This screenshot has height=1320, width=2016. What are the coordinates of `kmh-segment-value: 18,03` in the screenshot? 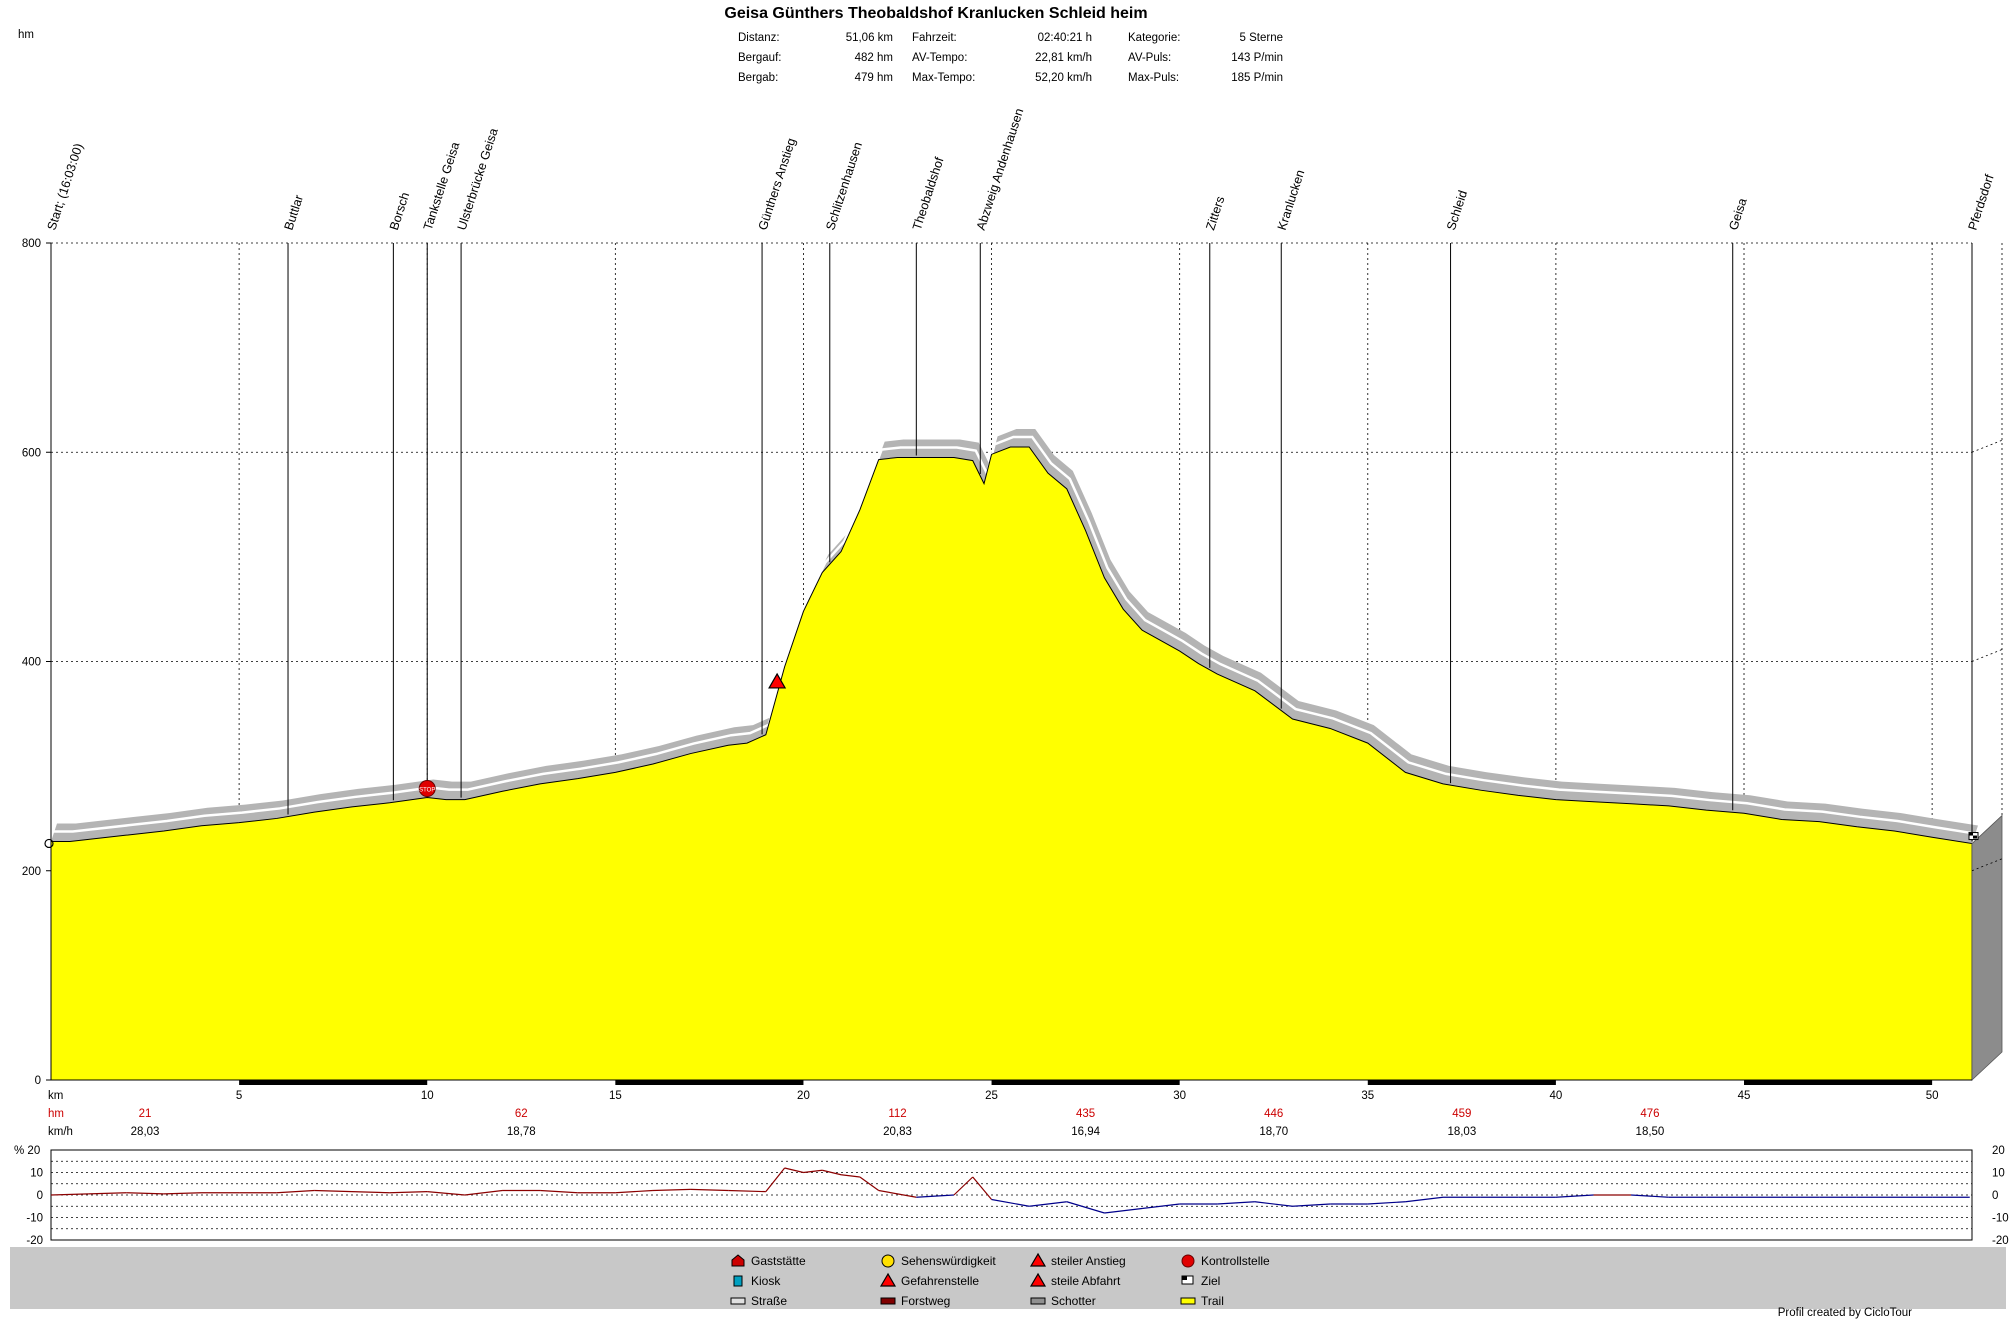 It's located at (1461, 1132).